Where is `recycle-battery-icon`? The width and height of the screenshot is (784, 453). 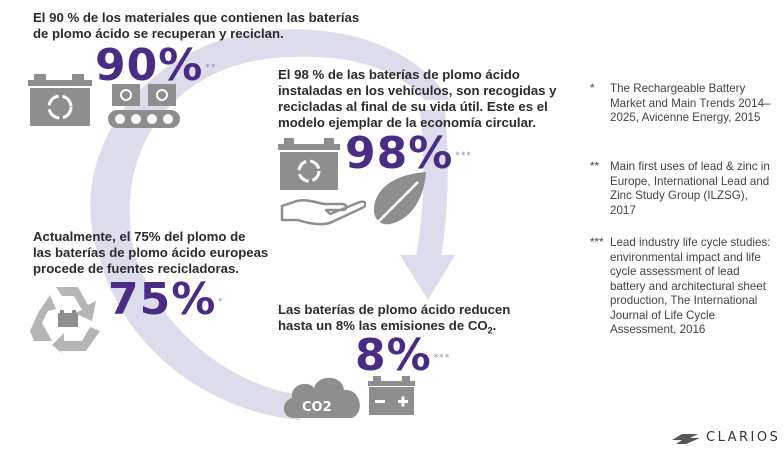
recycle-battery-icon is located at coordinates (60, 100).